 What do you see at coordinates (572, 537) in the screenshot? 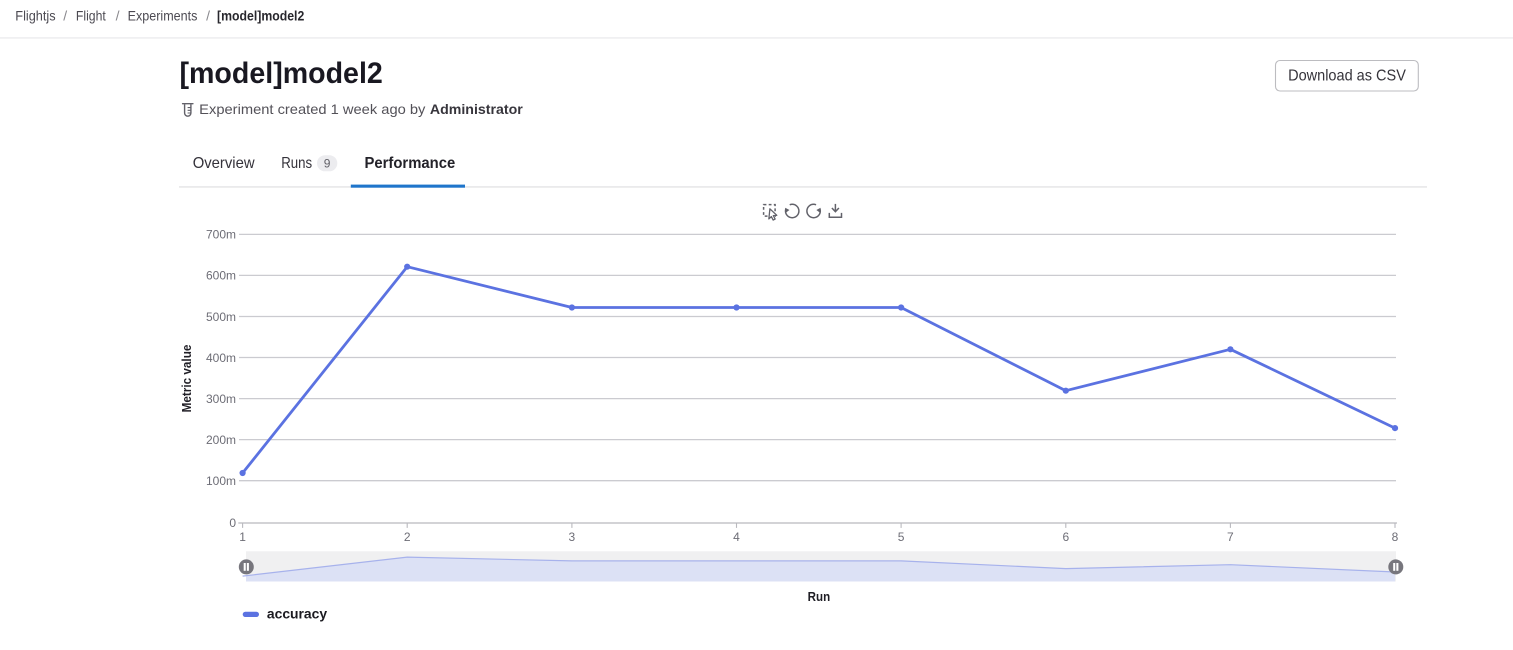
I see `svg-text: 3` at bounding box center [572, 537].